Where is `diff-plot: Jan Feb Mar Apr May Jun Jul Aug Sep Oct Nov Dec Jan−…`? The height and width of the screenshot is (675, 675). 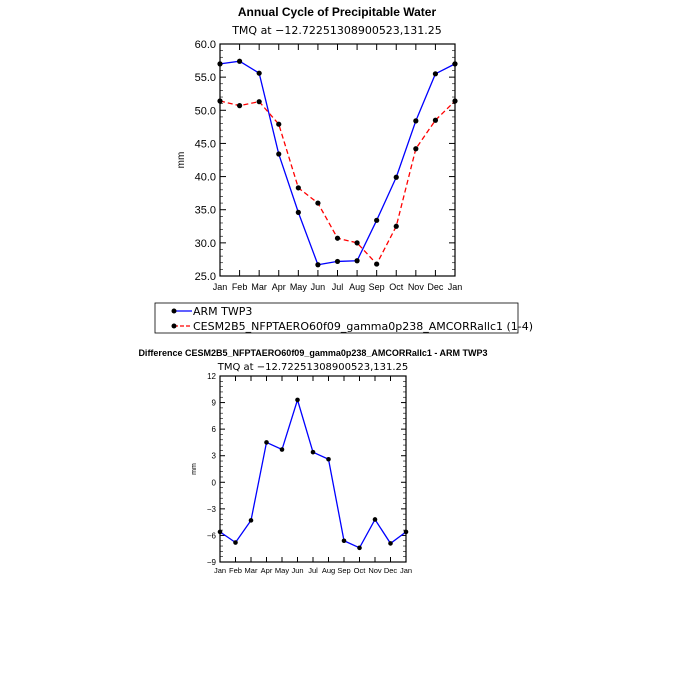 diff-plot: Jan Feb Mar Apr May Jun Jul Aug Sep Oct Nov Dec Jan−… is located at coordinates (309, 473).